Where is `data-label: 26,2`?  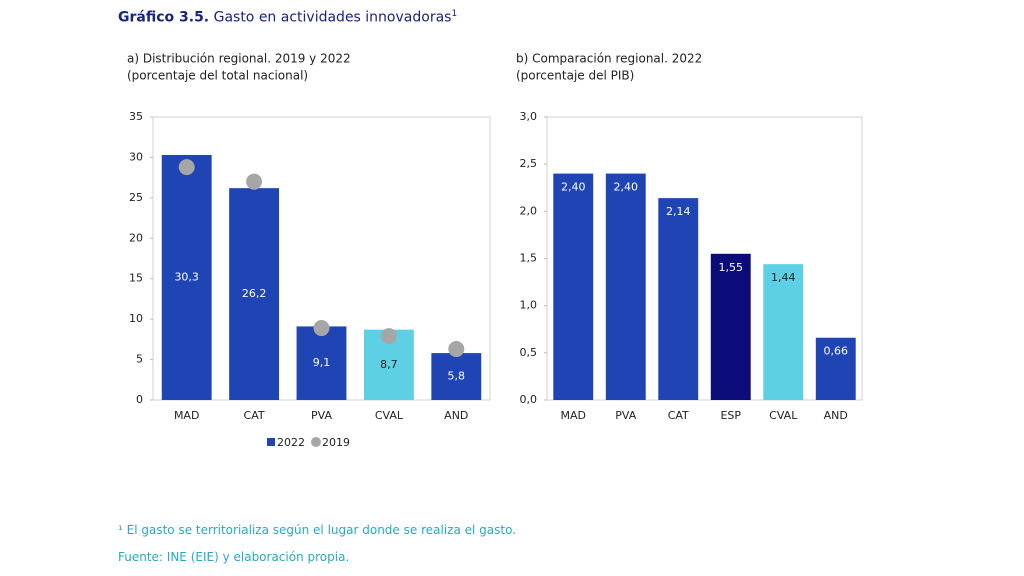
data-label: 26,2 is located at coordinates (254, 293).